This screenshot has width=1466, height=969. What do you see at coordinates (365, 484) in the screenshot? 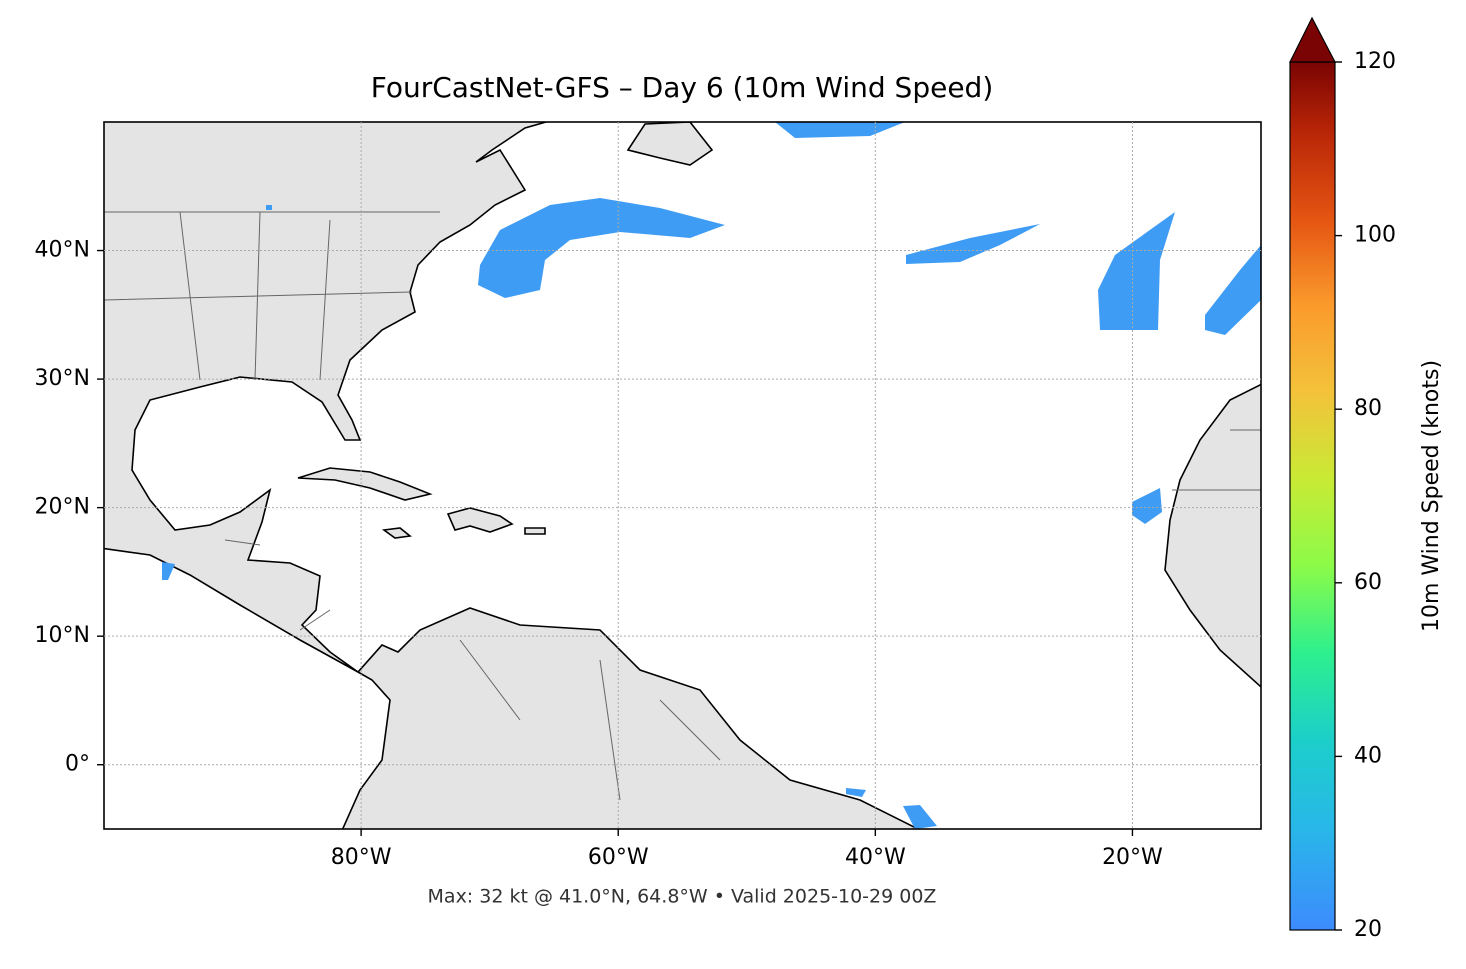
I see `cuba` at bounding box center [365, 484].